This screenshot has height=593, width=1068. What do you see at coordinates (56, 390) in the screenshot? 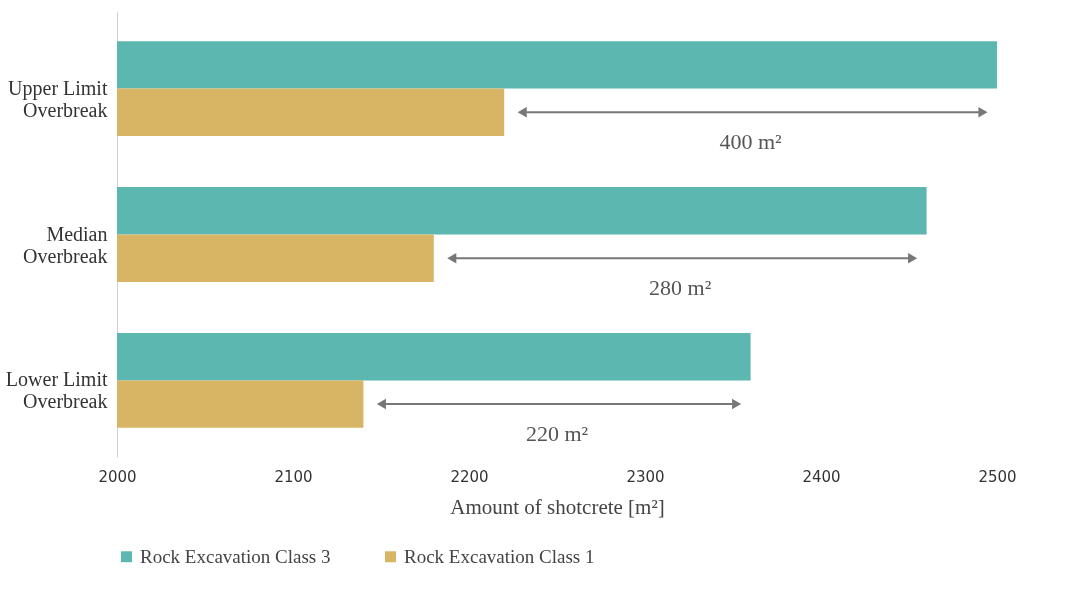
I see `y-tick-label: Lower Limit Overbreak` at bounding box center [56, 390].